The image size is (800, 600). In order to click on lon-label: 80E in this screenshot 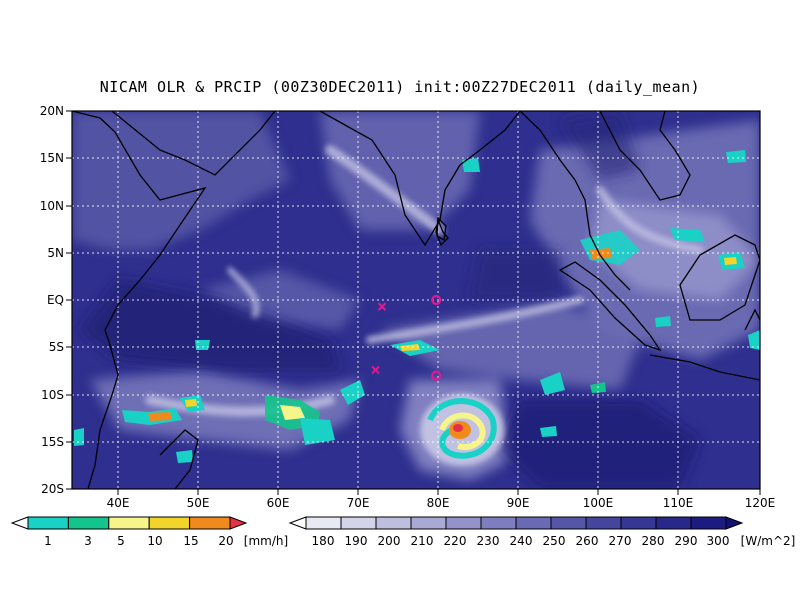, I will do `click(438, 503)`.